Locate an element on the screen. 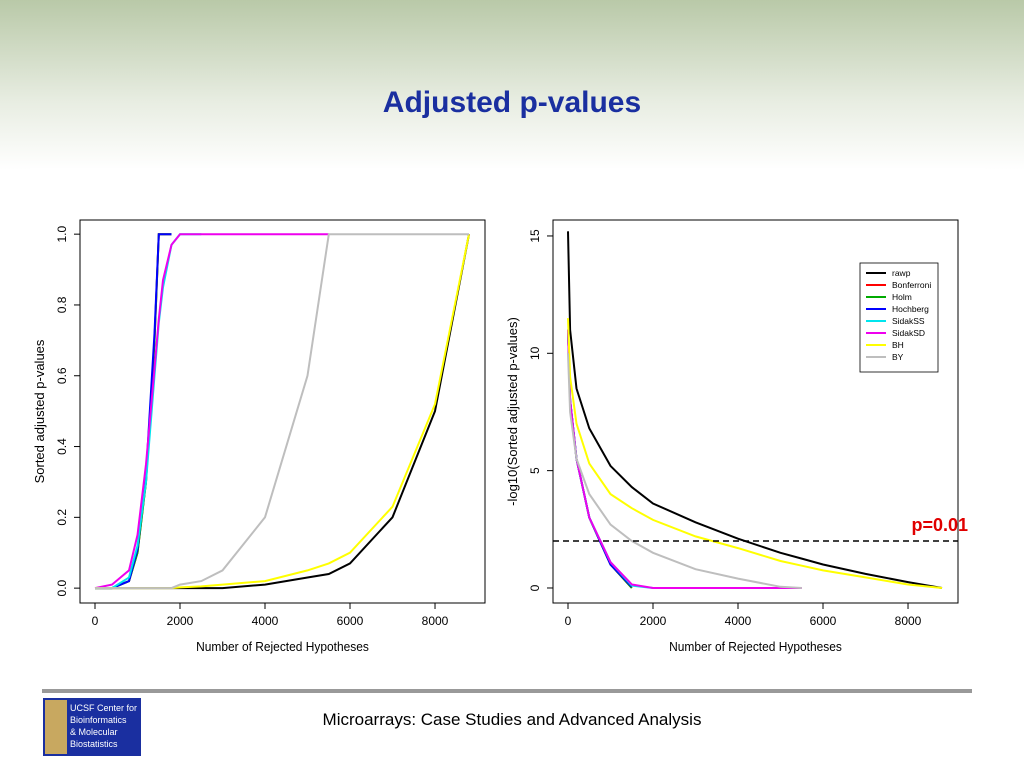 This screenshot has width=1024, height=773. y-tick-label: 0 is located at coordinates (535, 587).